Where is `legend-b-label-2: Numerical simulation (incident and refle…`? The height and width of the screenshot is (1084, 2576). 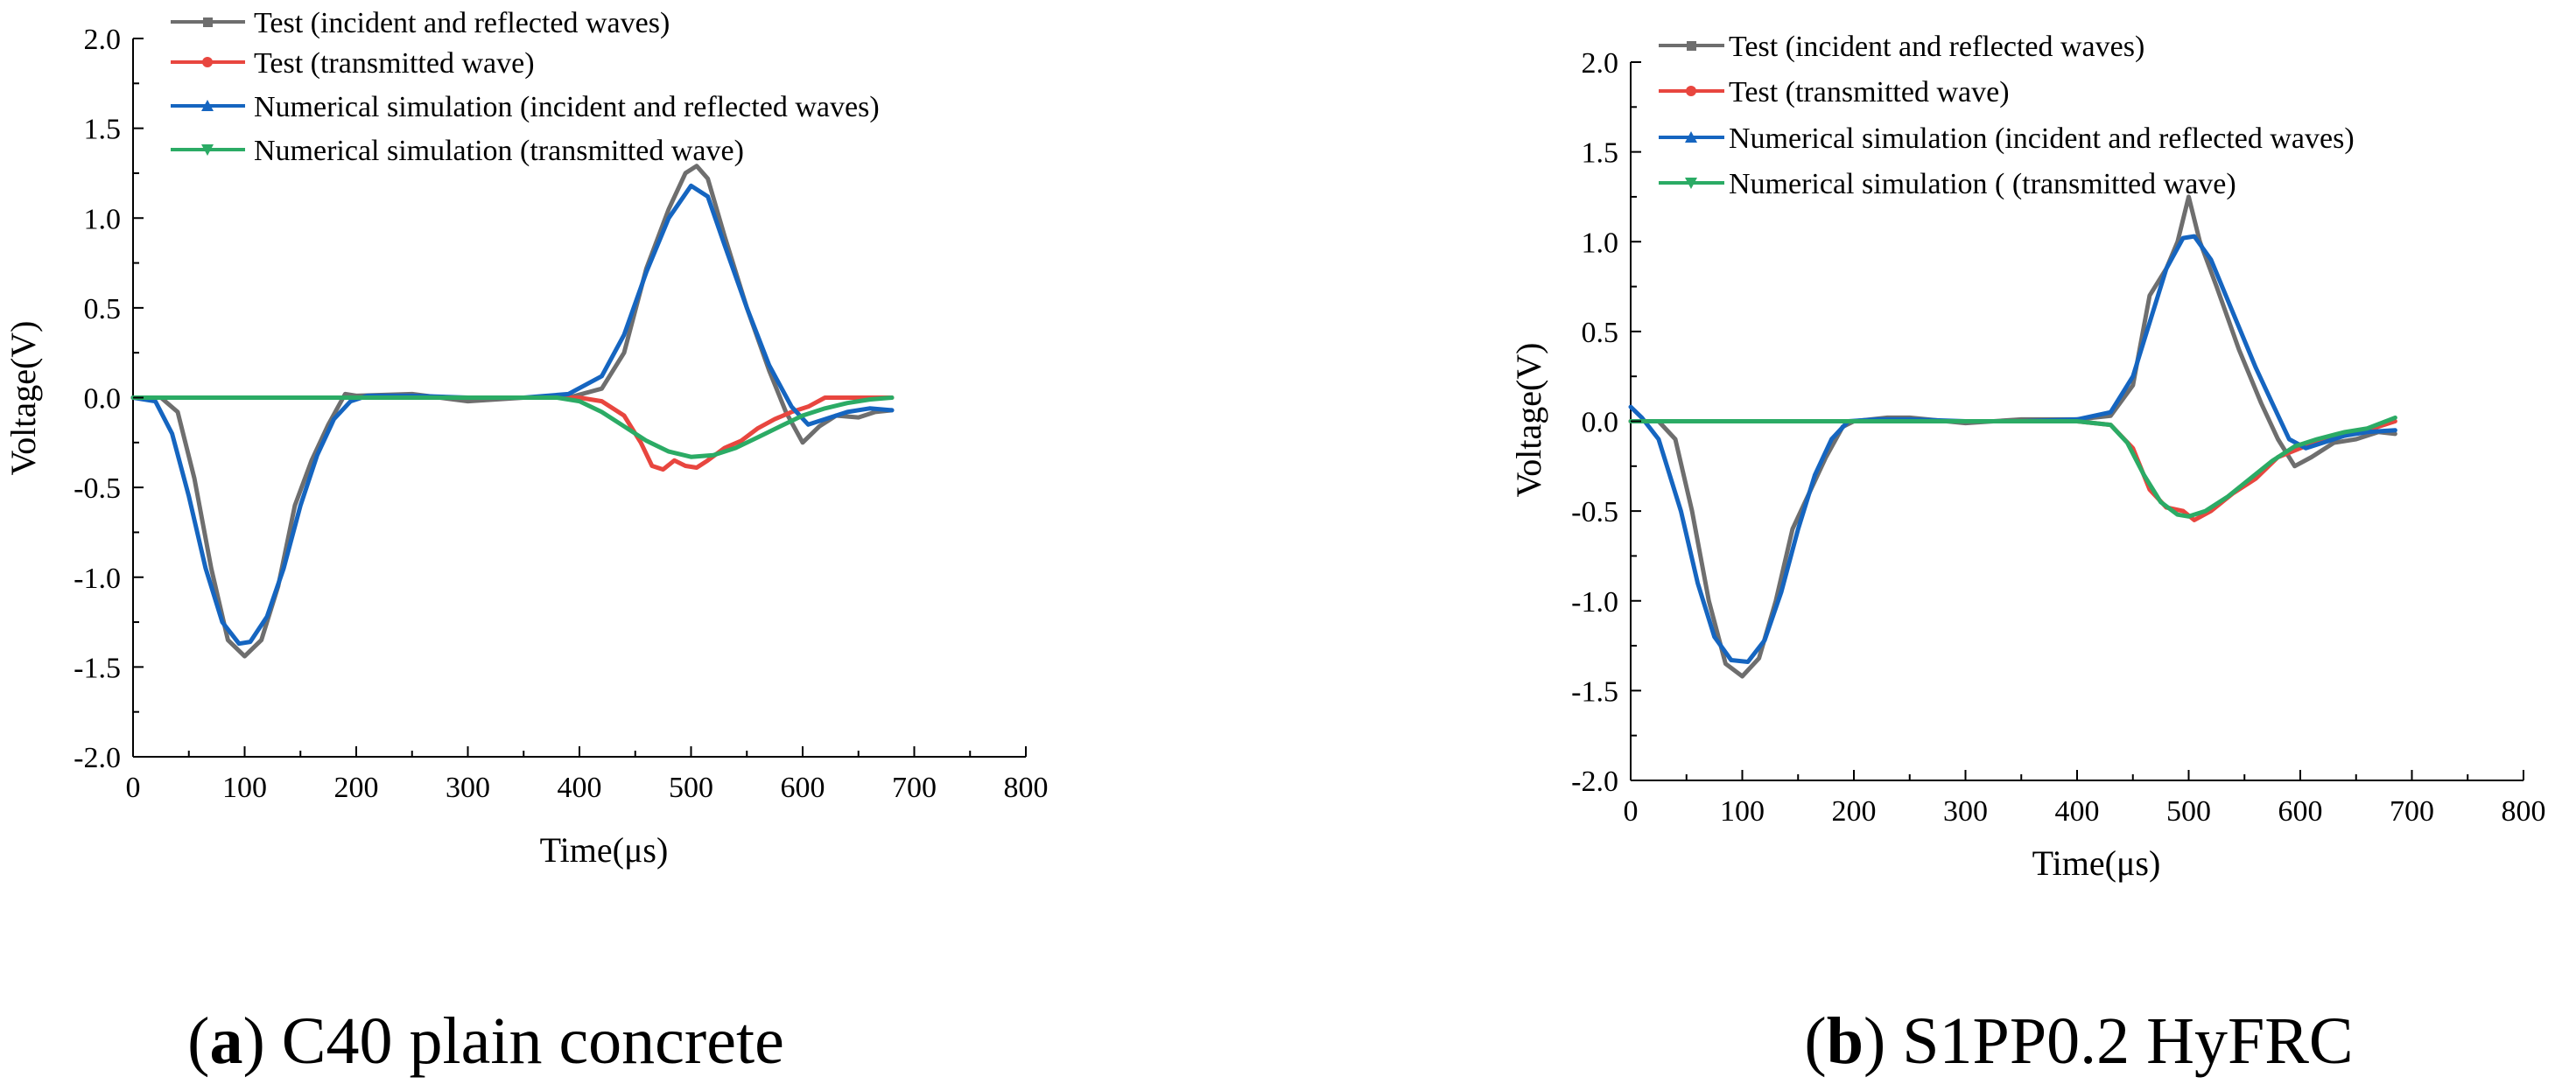 legend-b-label-2: Numerical simulation (incident and refle… is located at coordinates (2042, 138).